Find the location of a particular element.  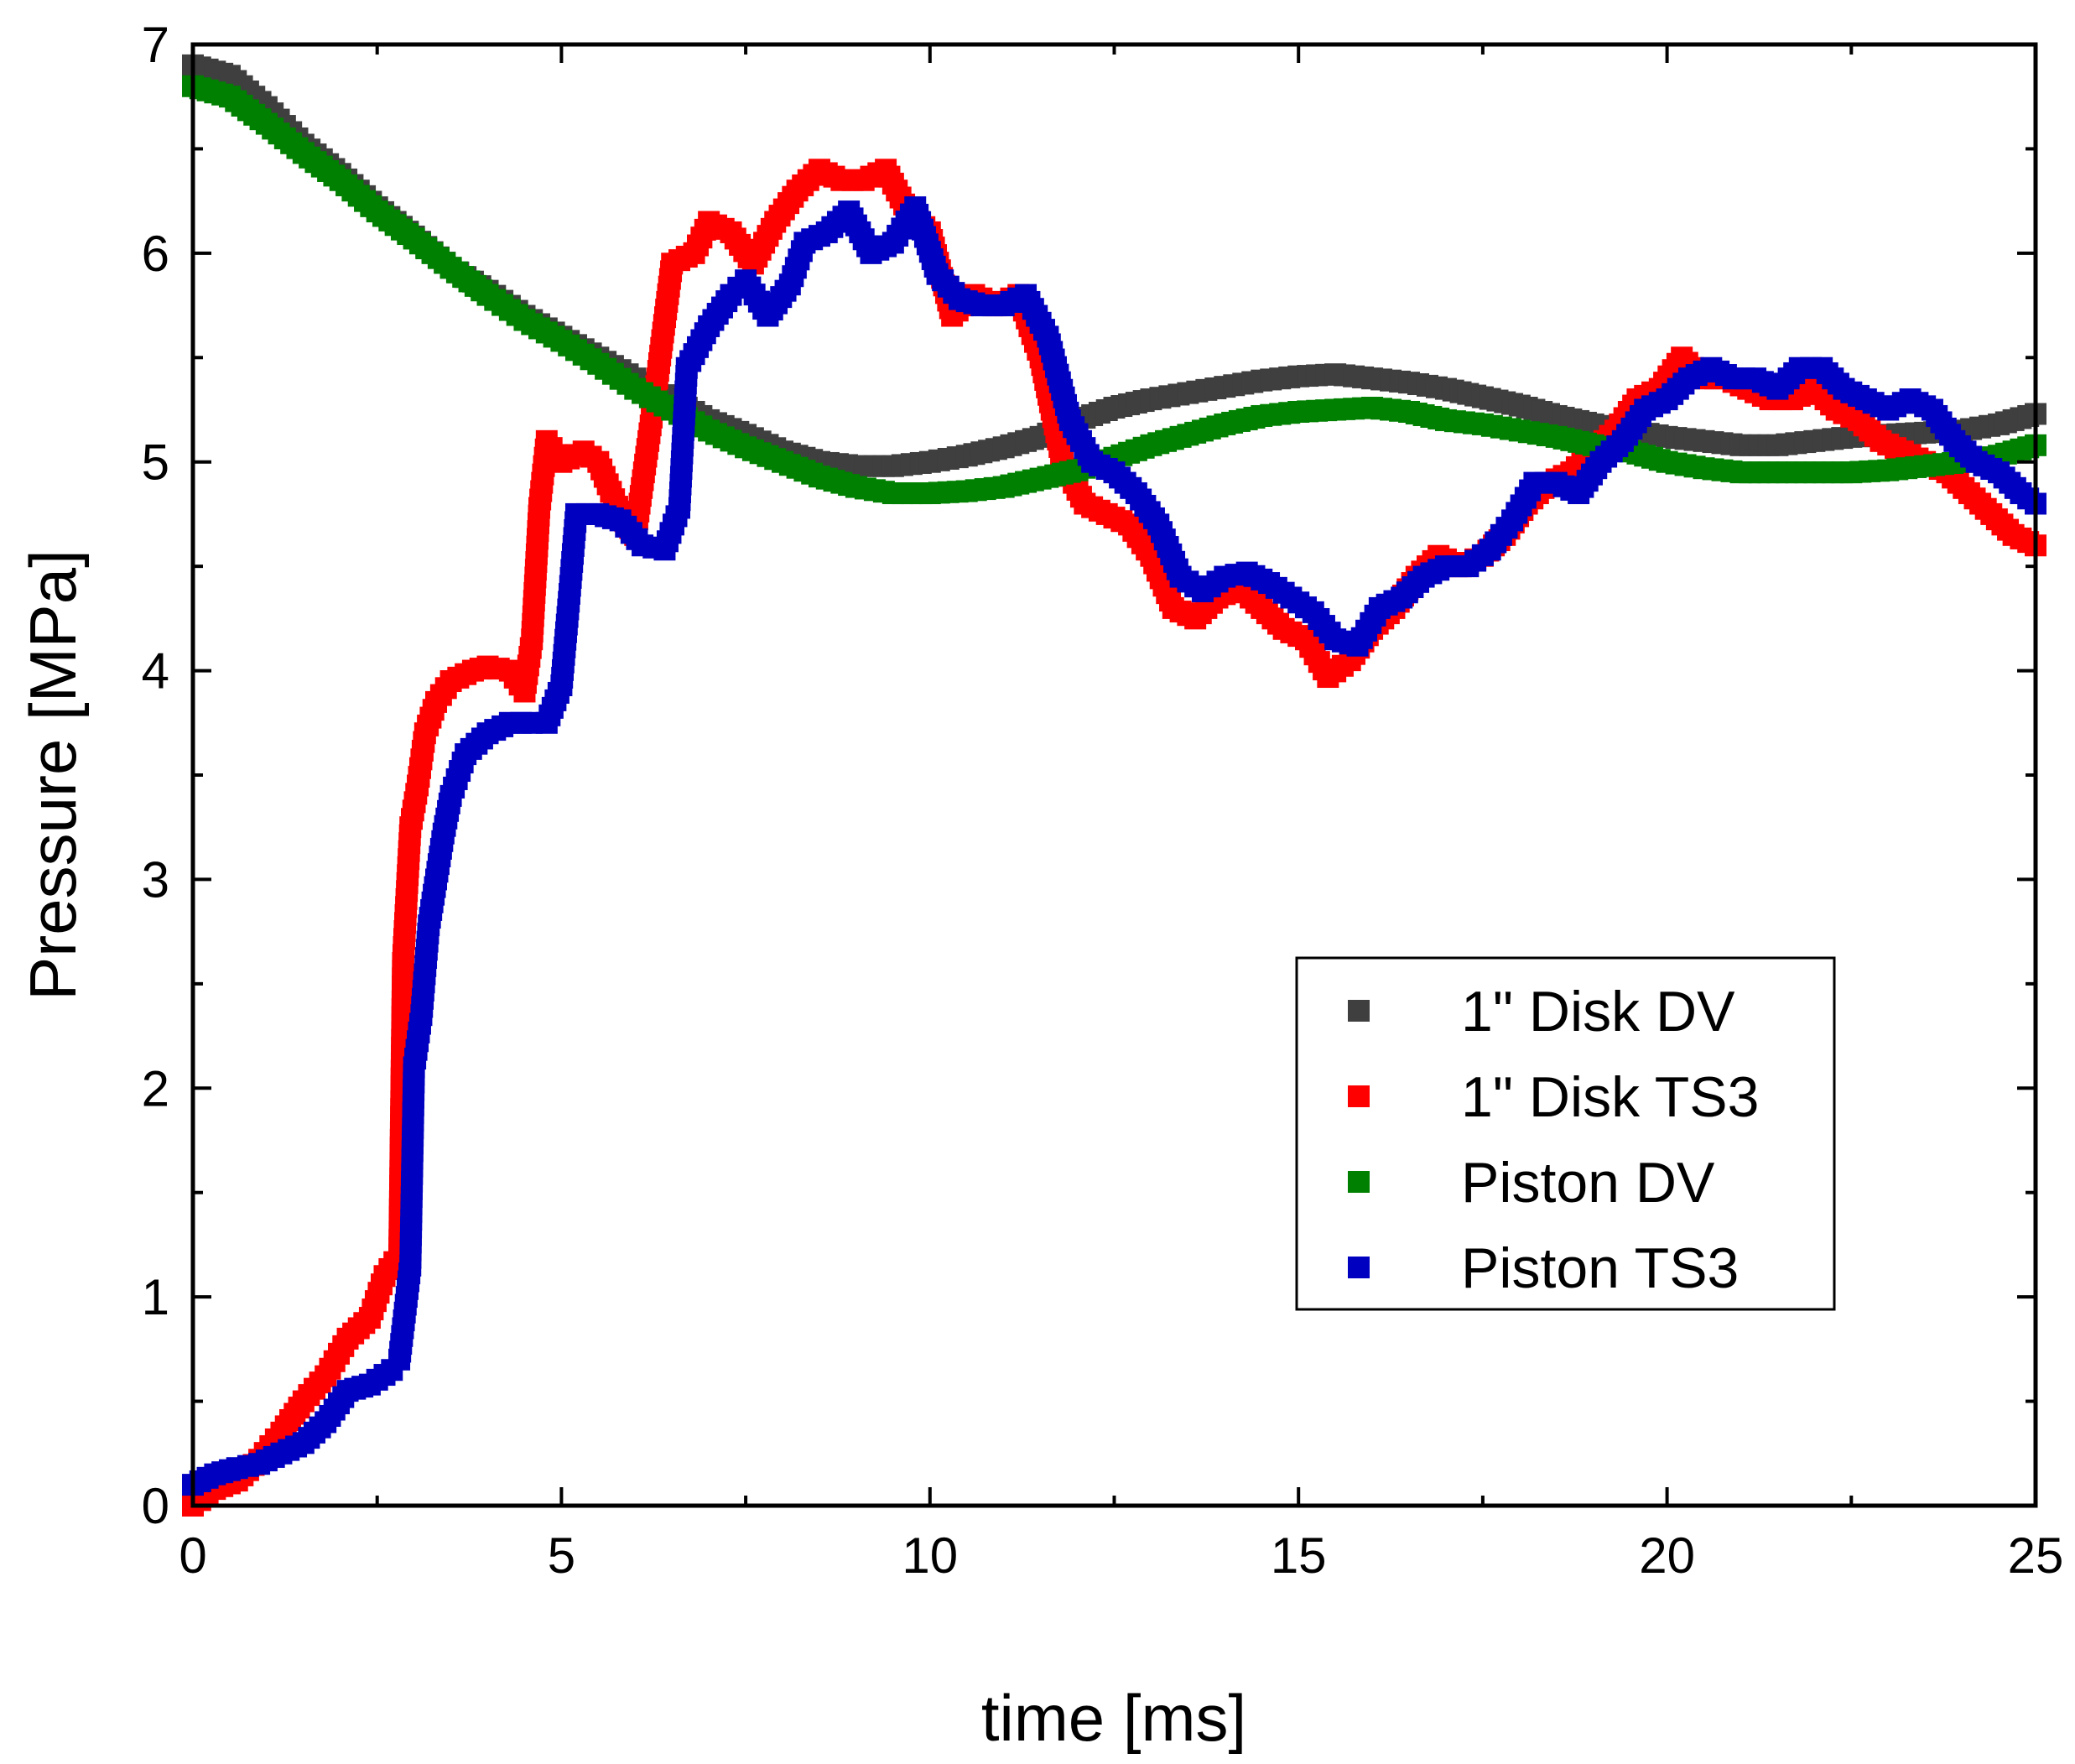

y-tick-label: 6 is located at coordinates (155, 254).